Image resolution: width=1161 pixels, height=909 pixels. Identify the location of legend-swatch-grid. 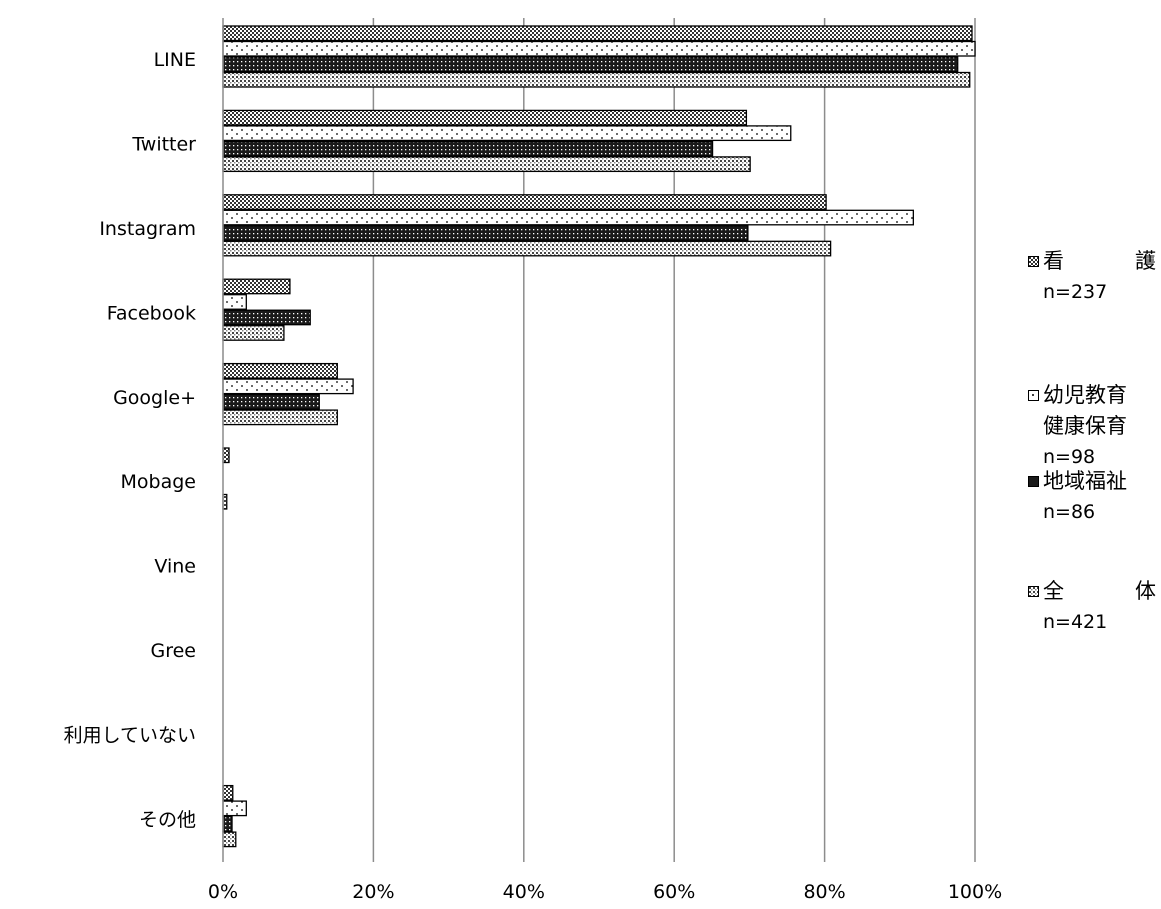
(1033, 591).